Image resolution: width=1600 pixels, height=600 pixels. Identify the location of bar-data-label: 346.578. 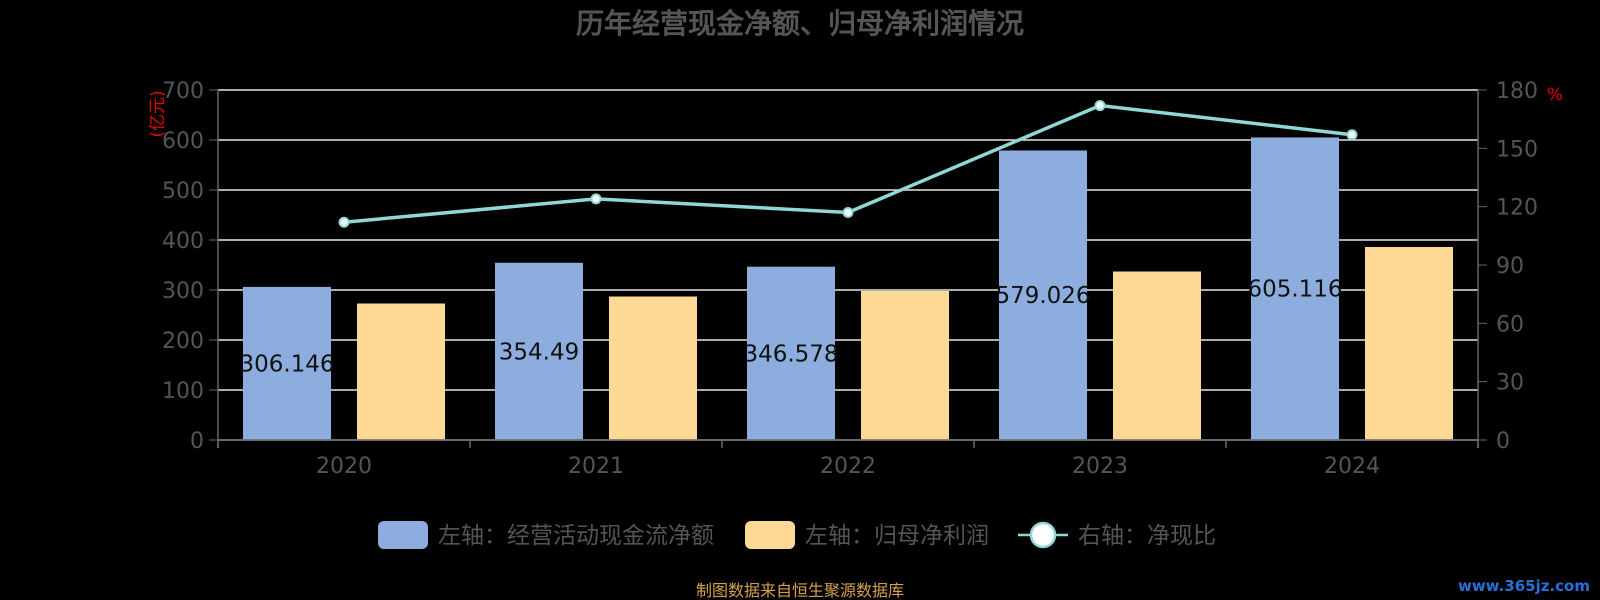
(790, 354).